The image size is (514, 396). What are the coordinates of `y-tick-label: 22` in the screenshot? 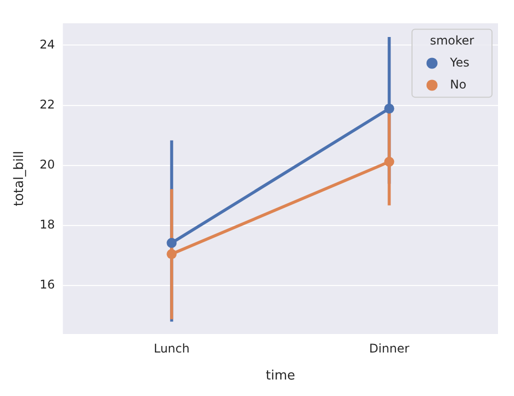 It's located at (47, 104).